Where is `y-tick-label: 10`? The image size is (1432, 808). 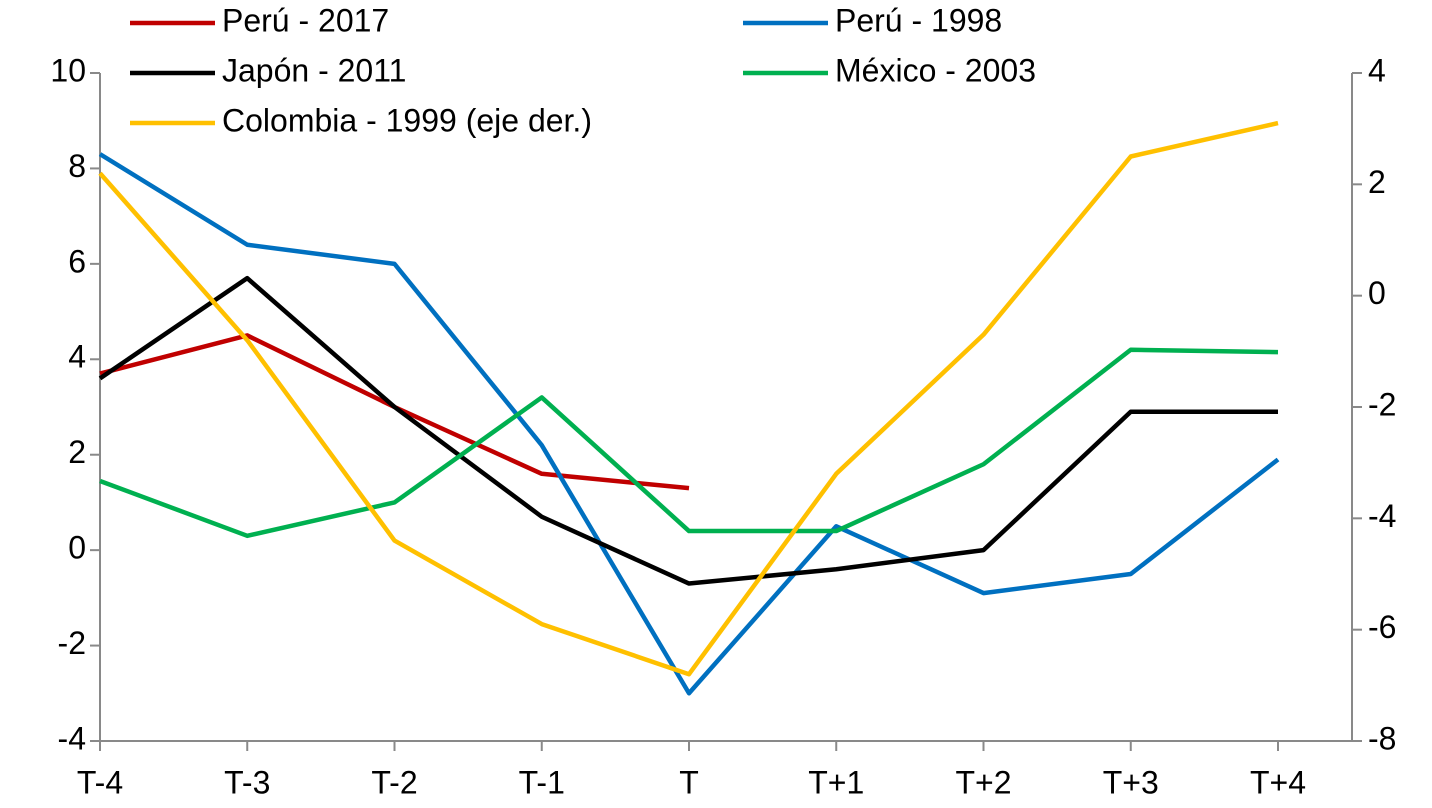 y-tick-label: 10 is located at coordinates (68, 70).